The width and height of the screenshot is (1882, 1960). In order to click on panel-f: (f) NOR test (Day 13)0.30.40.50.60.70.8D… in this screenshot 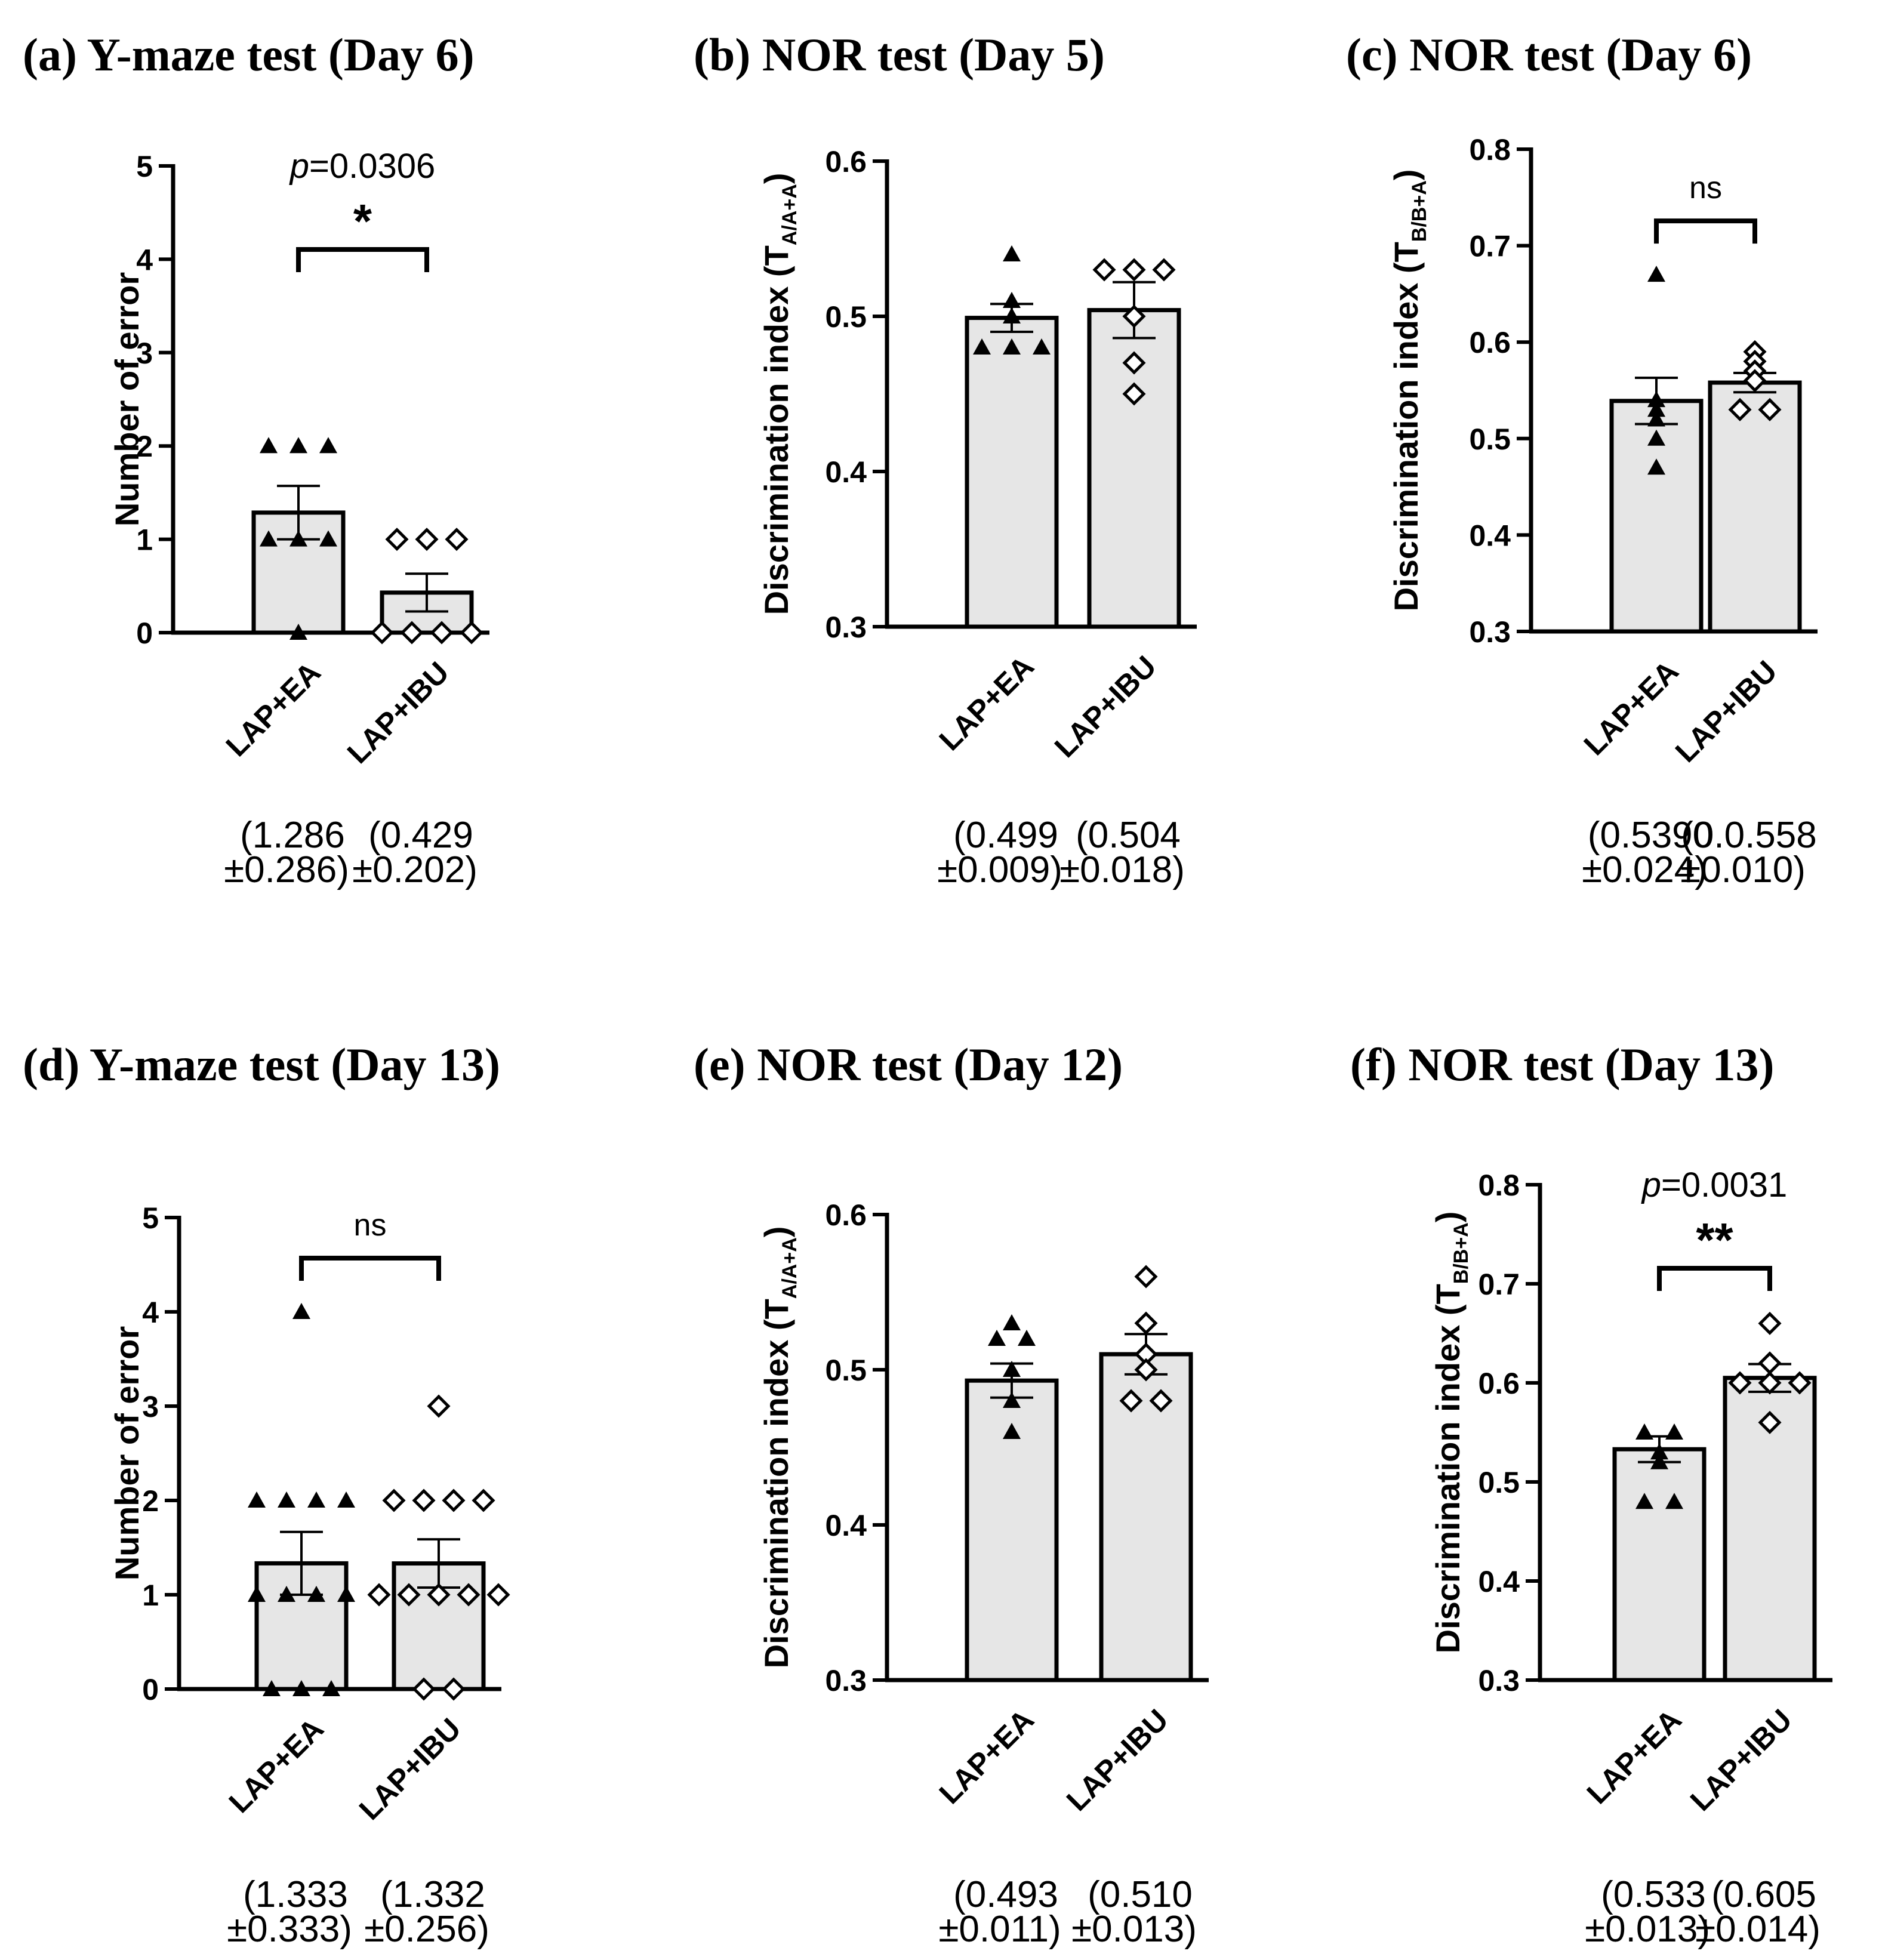, I will do `click(1591, 1494)`.